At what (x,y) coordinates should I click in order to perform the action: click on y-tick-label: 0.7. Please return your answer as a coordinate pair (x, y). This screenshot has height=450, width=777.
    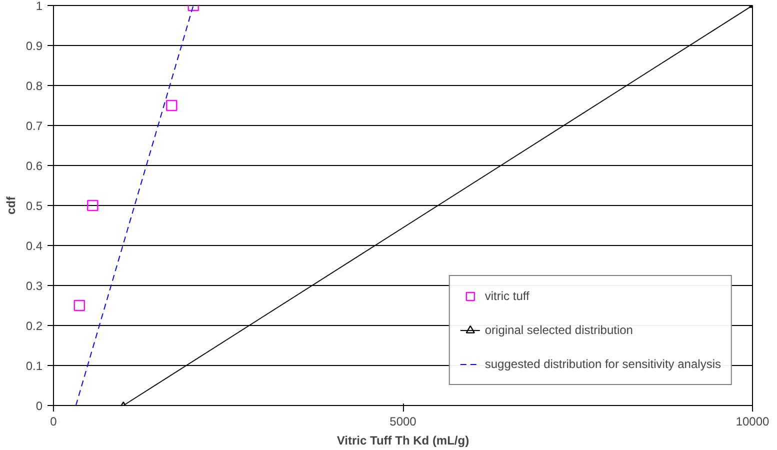
    Looking at the image, I should click on (34, 126).